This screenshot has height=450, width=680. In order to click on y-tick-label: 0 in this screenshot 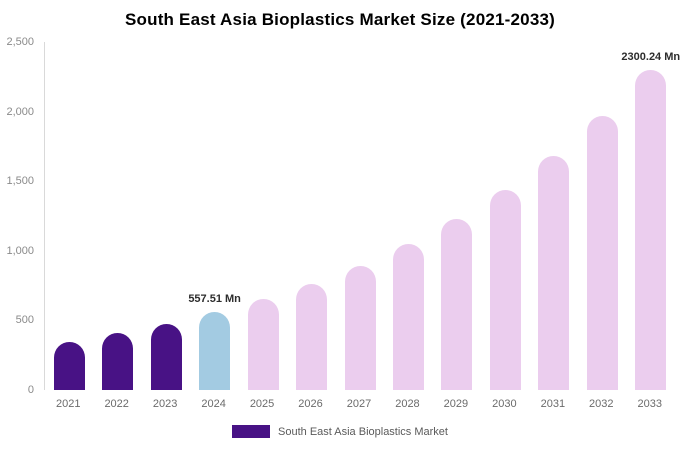, I will do `click(30, 390)`.